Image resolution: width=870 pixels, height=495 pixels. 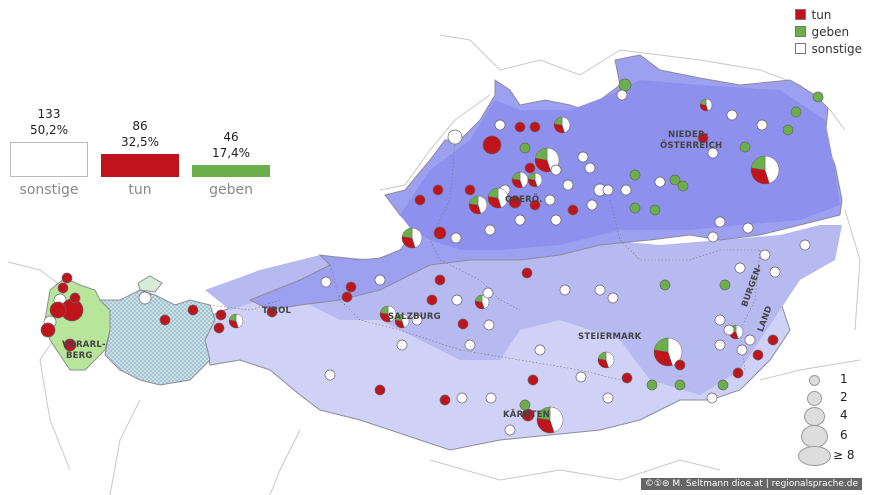 I want to click on label-niederoesterreich-2: ÖSTERREICH, so click(x=691, y=146).